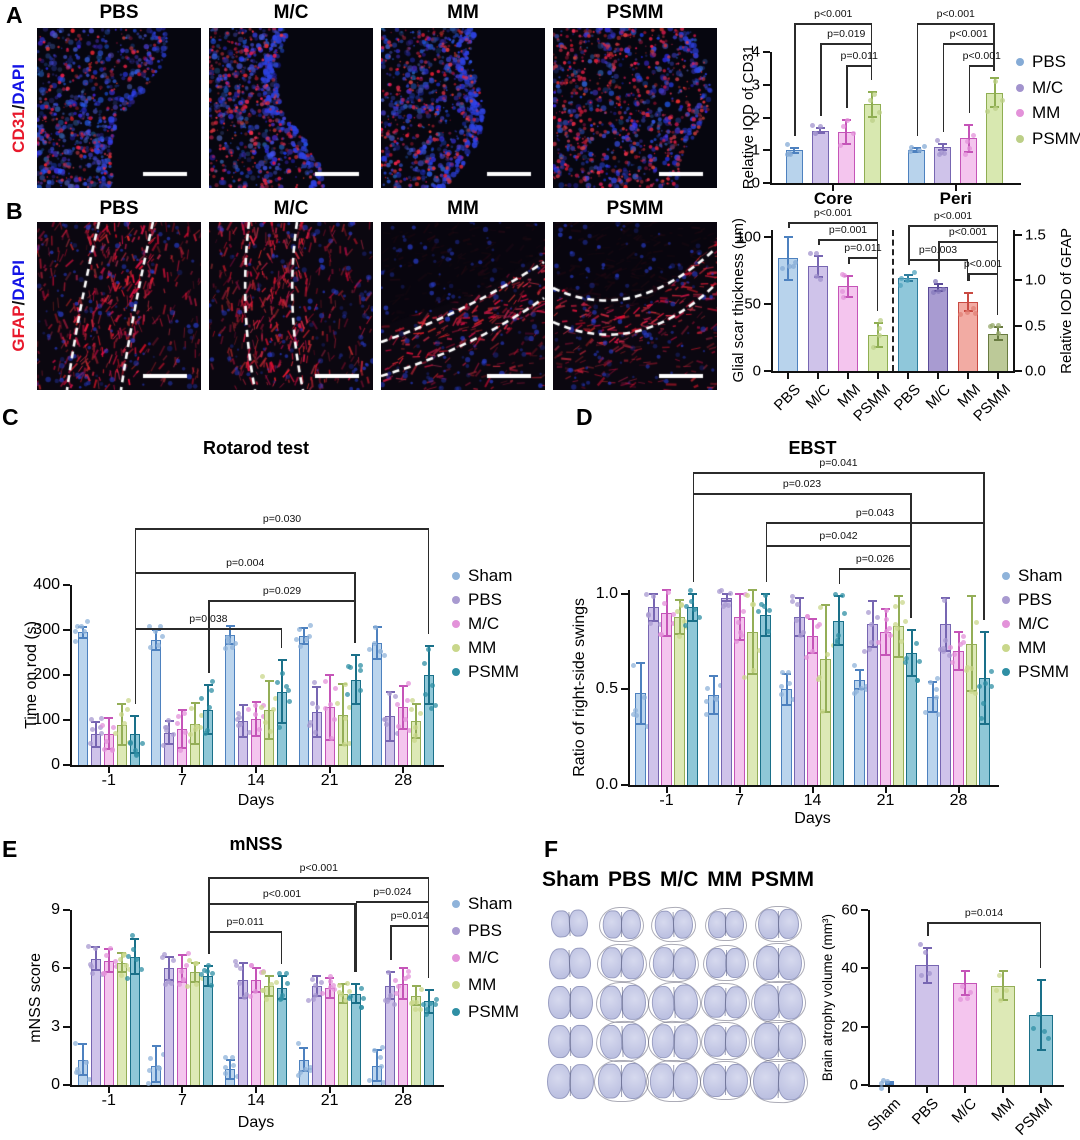 The width and height of the screenshot is (1080, 1140). Describe the element at coordinates (46, 674) in the screenshot. I see `y-tick-label: 200` at that location.